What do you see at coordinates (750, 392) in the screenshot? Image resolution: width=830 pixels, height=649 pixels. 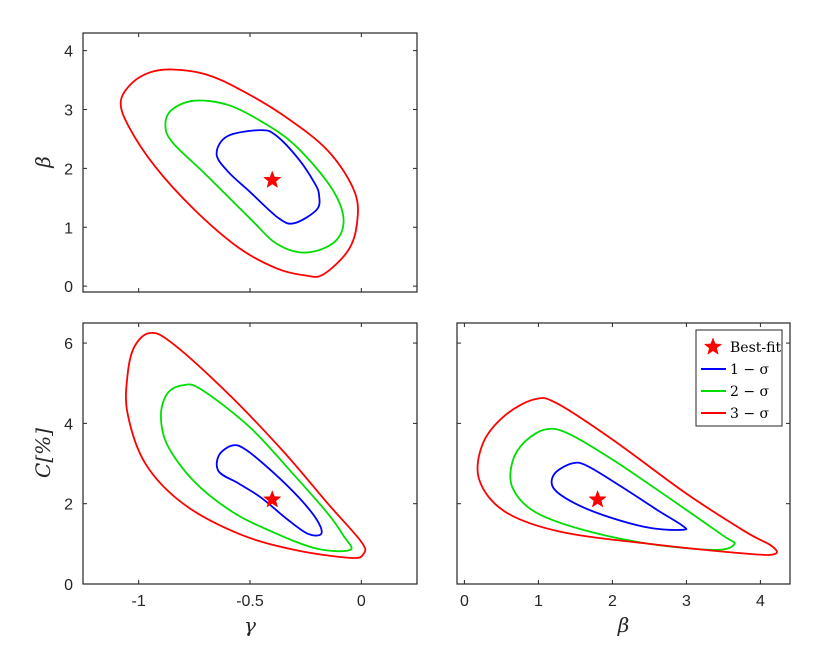 I see `legend-label: 2 − σ` at bounding box center [750, 392].